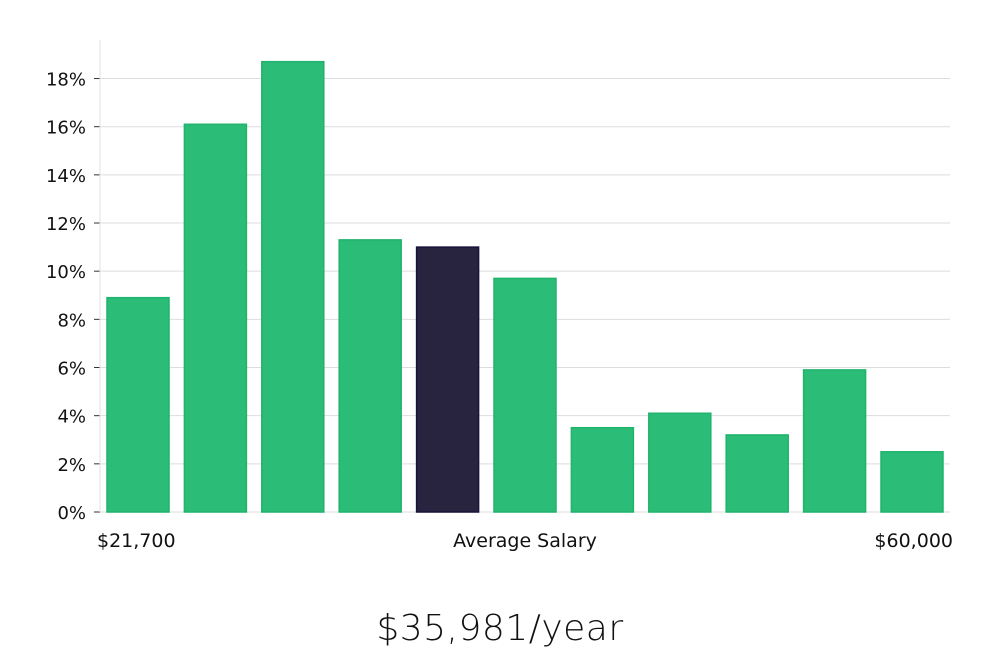  Describe the element at coordinates (71, 320) in the screenshot. I see `y-tick-label: 8%` at that location.